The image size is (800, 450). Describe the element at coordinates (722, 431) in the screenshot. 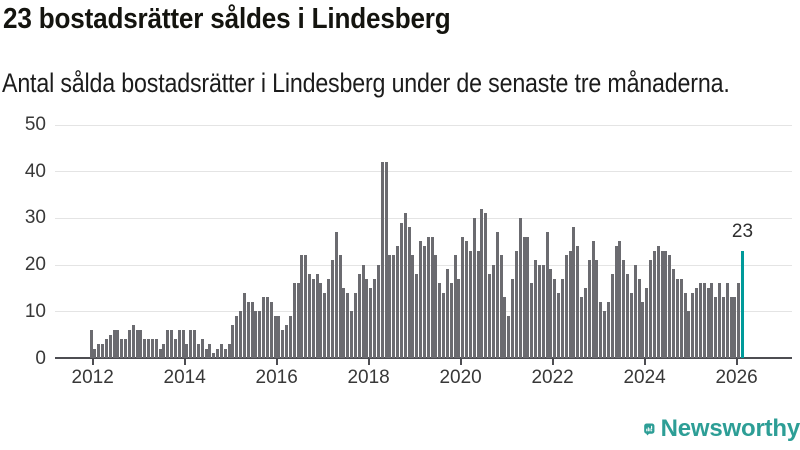

I see `newsworthy-logo: Newsworthy` at that location.